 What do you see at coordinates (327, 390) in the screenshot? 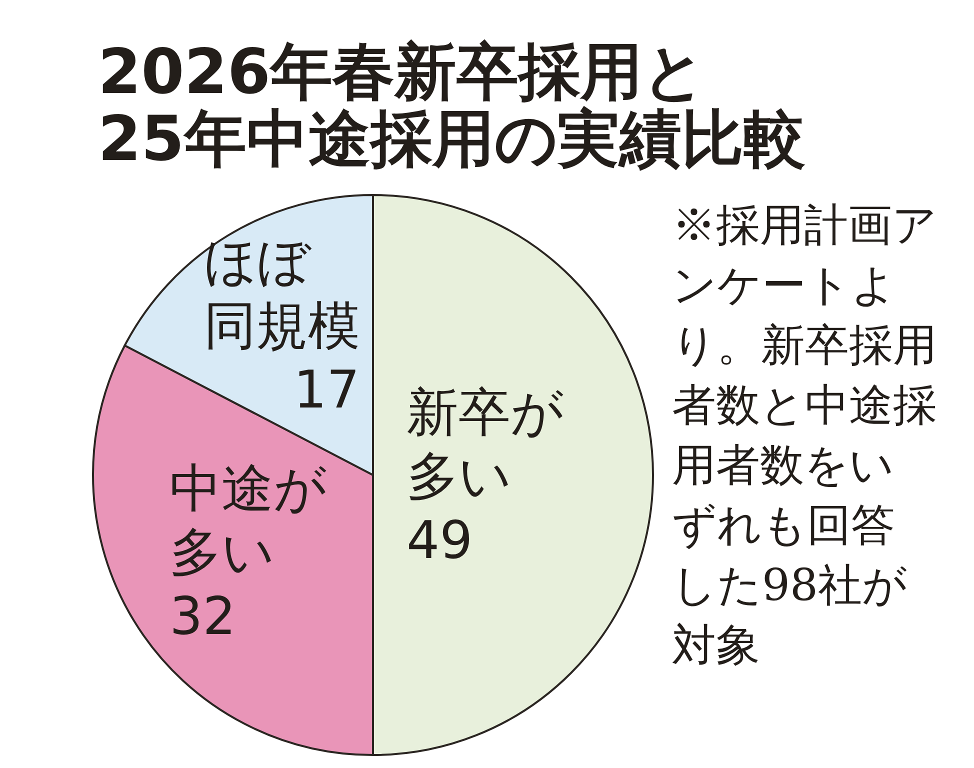
I see `data-label: 17` at bounding box center [327, 390].